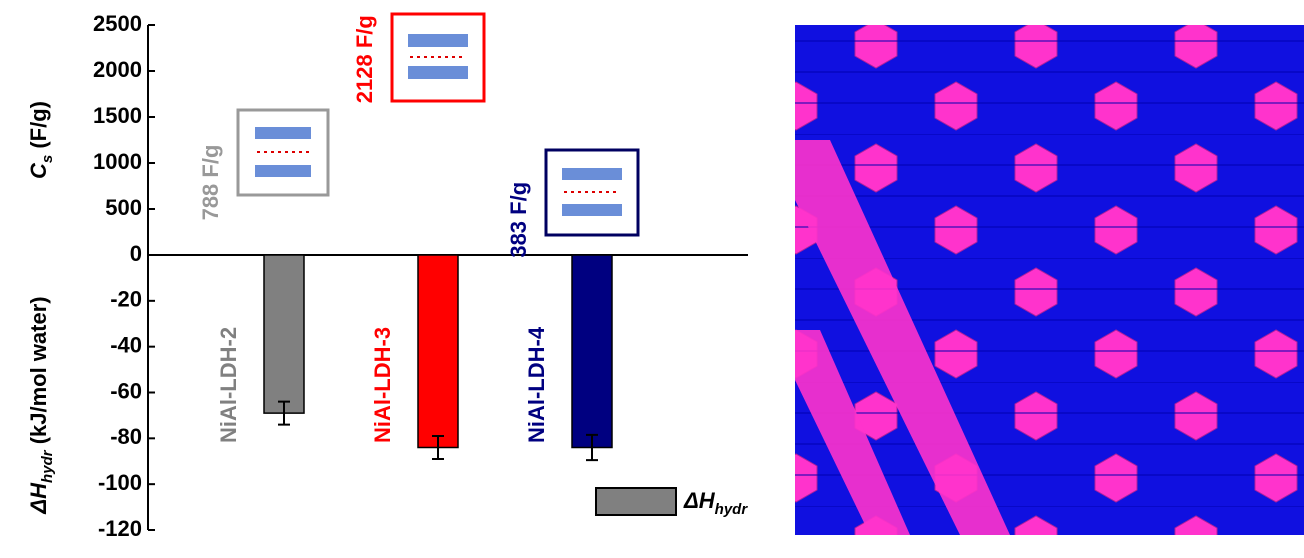 This screenshot has height=558, width=1304. Describe the element at coordinates (38, 498) in the screenshot. I see `label-part: ΔH` at that location.